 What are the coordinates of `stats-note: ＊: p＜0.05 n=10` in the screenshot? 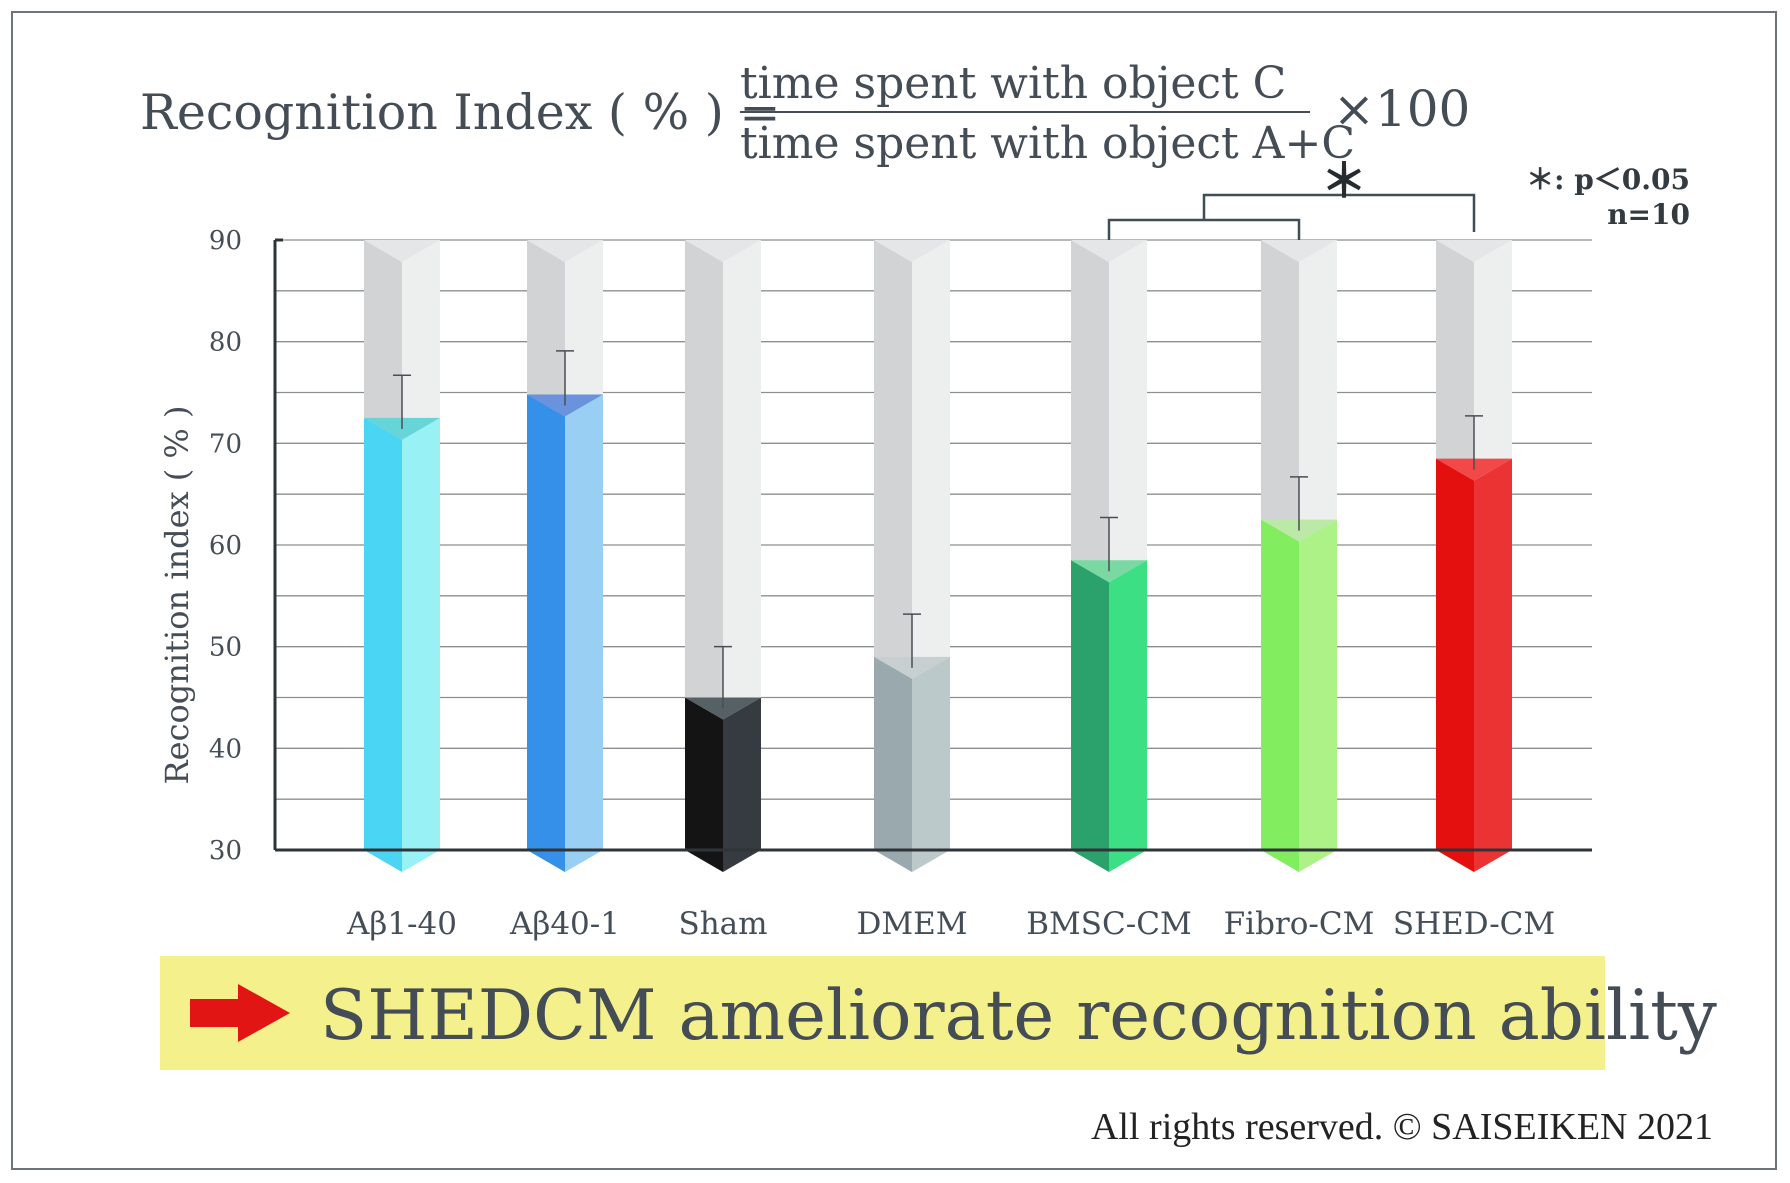 It's located at (1590, 197).